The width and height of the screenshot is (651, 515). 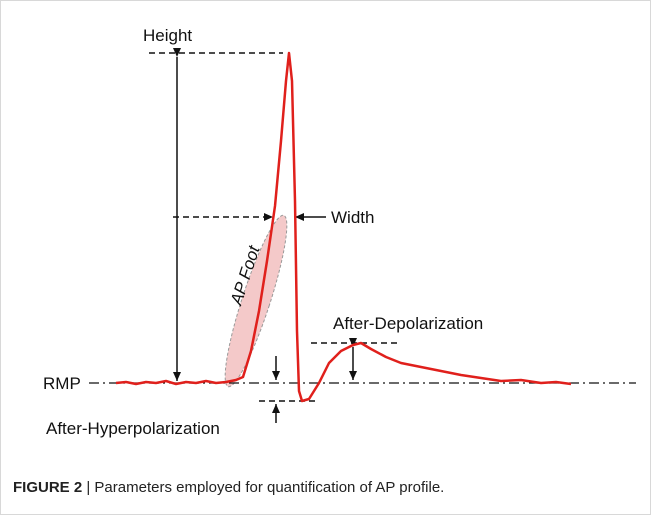 What do you see at coordinates (133, 428) in the screenshot?
I see `ahp-label: After-Hyperpolarization` at bounding box center [133, 428].